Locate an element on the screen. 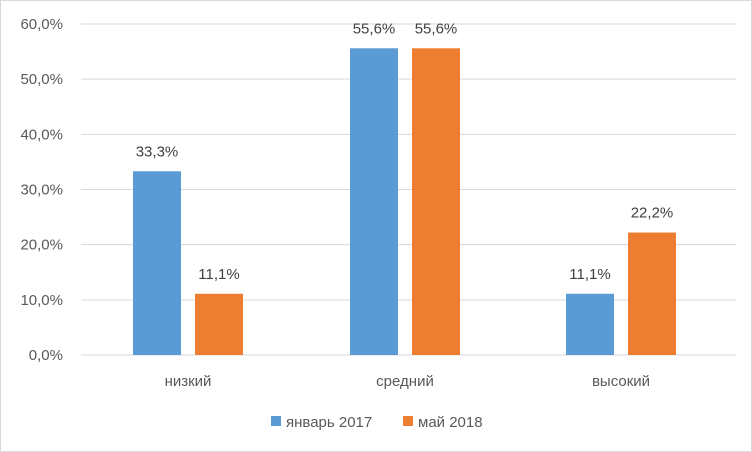 The width and height of the screenshot is (752, 452). y-tick-label: 0,0% is located at coordinates (46, 355).